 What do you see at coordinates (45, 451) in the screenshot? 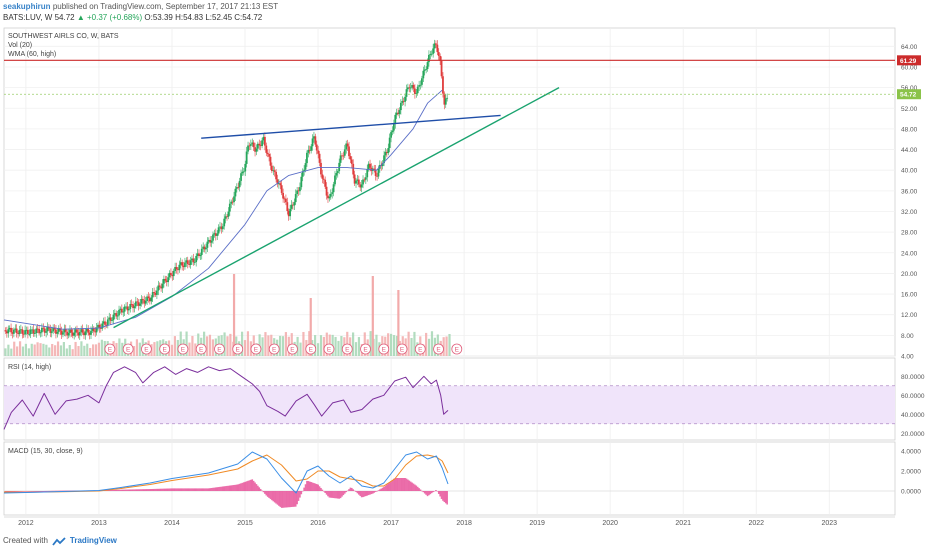
I see `macd-pane-label: MACD (15, 30, close, 9)` at bounding box center [45, 451].